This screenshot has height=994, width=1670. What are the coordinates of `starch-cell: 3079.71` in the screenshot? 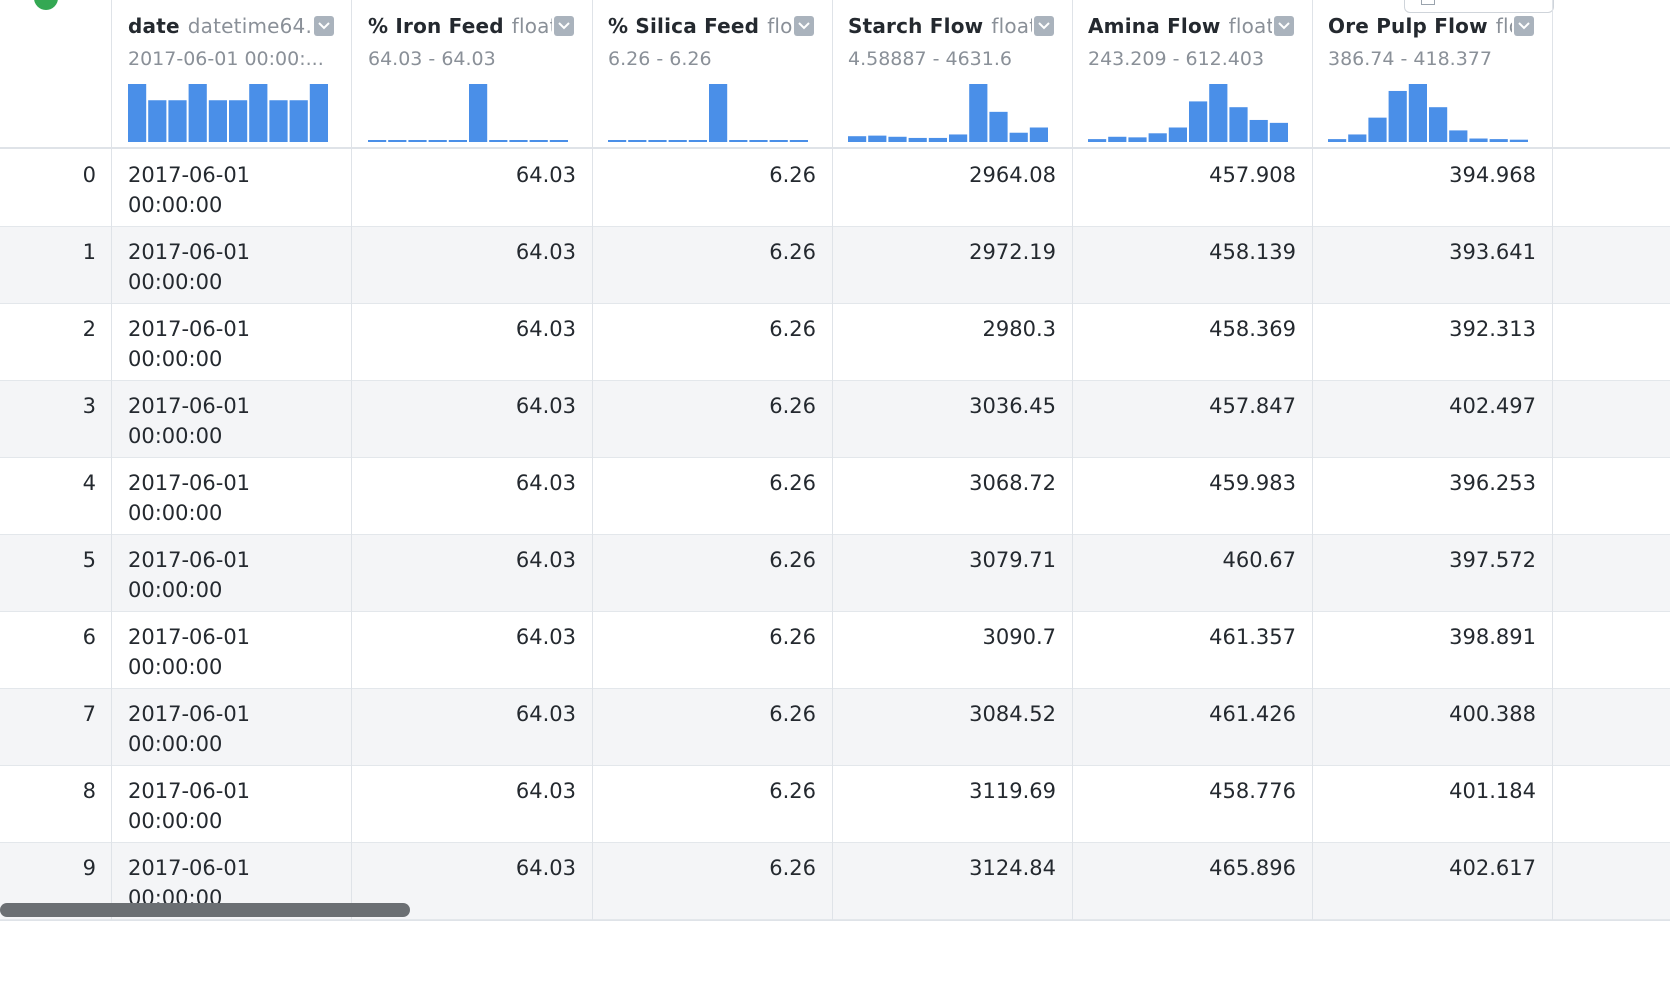 It's located at (1012, 560).